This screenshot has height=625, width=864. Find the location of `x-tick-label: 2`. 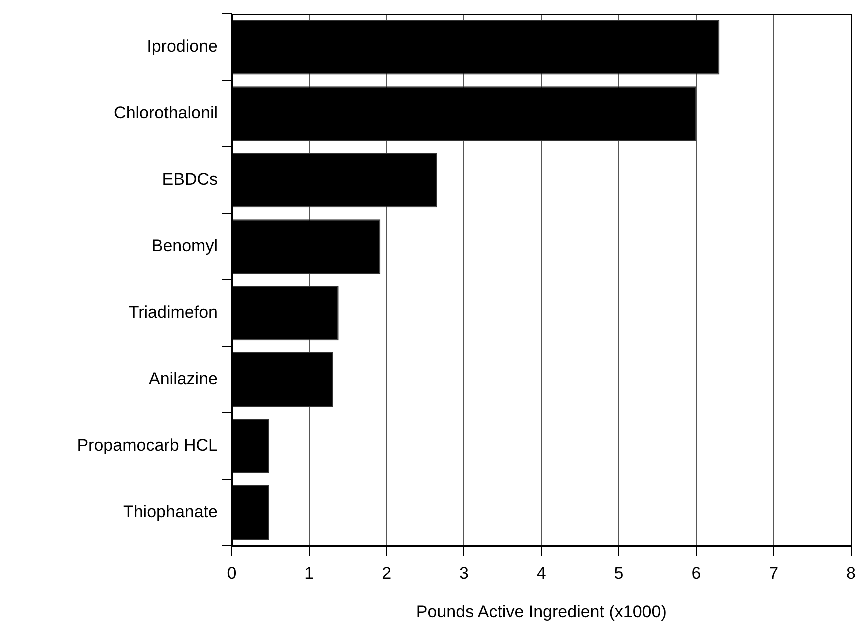

x-tick-label: 2 is located at coordinates (387, 573).